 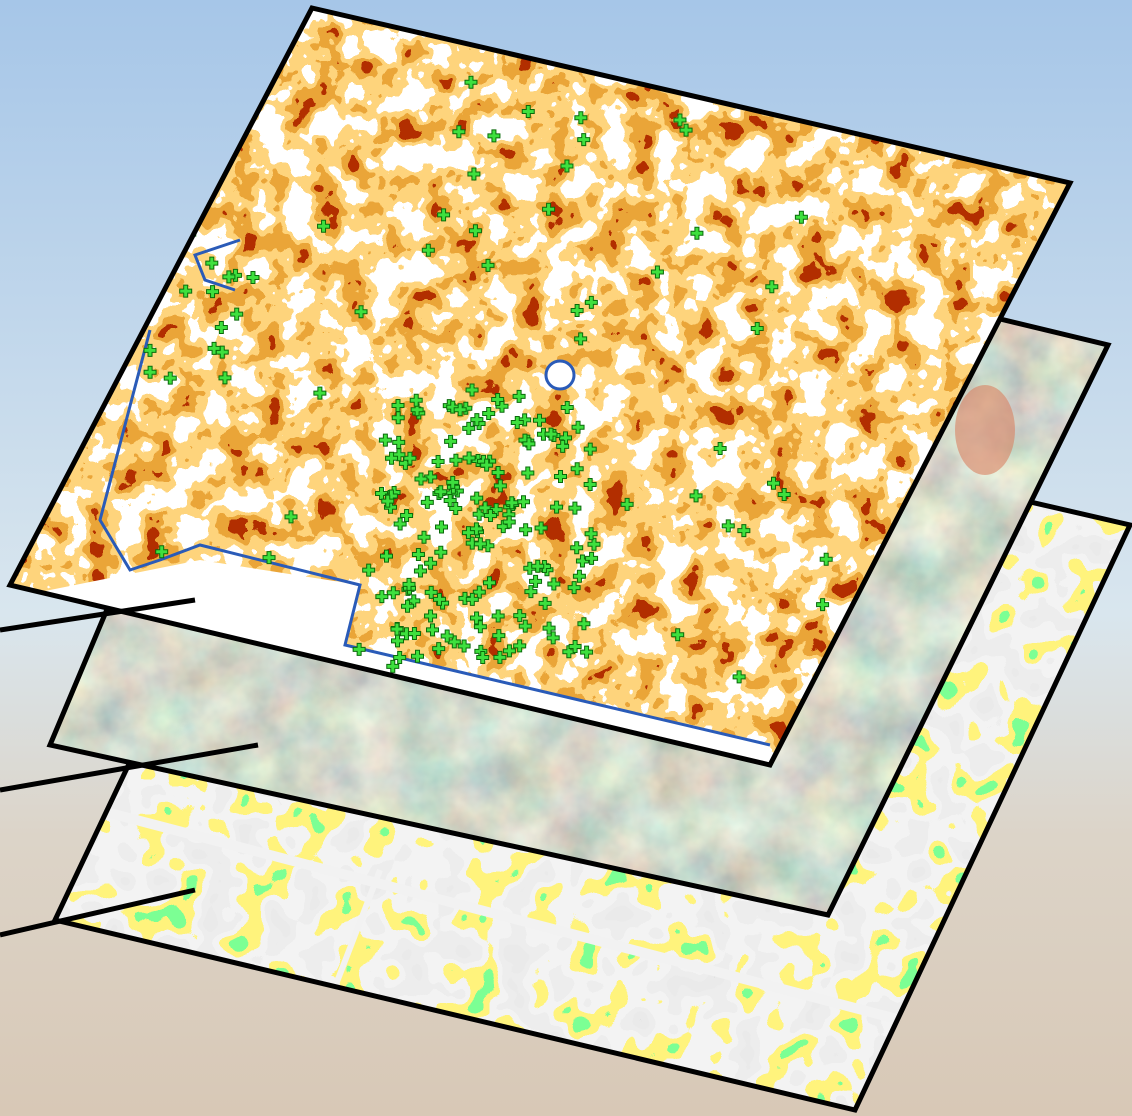 What do you see at coordinates (355, 935) in the screenshot?
I see `road` at bounding box center [355, 935].